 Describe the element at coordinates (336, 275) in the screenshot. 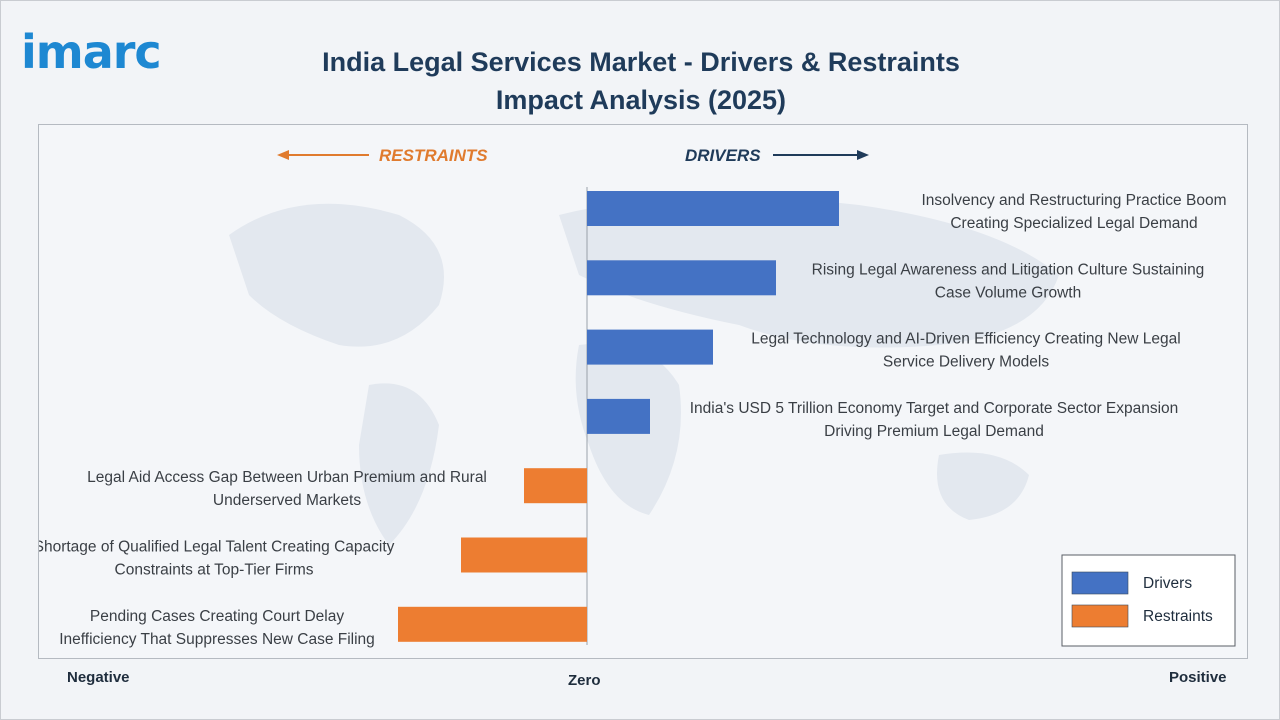

I see `map-shape-north-america` at that location.